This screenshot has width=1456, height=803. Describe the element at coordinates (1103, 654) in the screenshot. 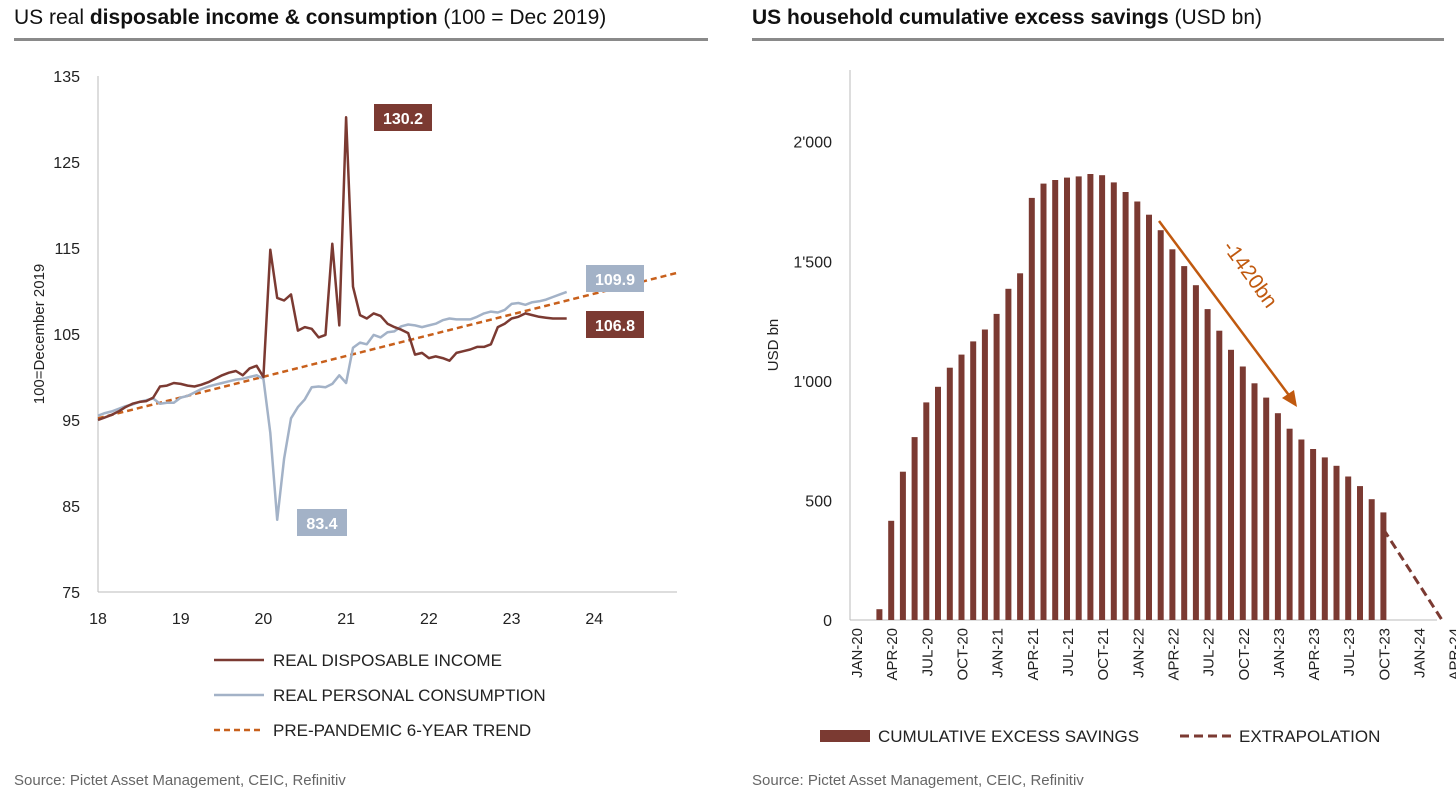

I see `right-x-tick-label: OCT-21` at that location.